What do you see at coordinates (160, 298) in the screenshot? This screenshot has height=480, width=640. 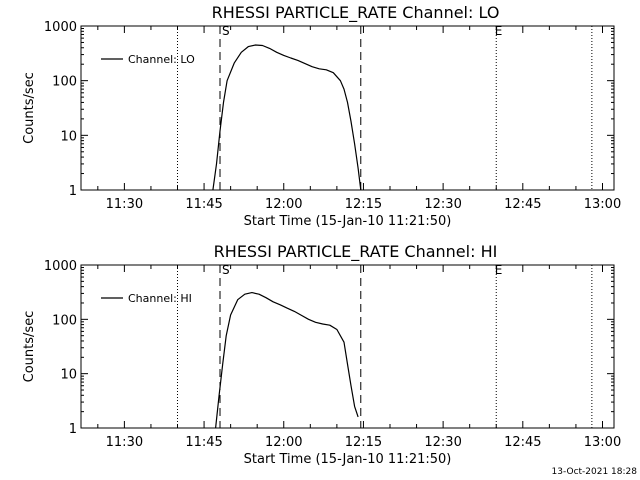 I see `legend-entry: Channel: HI` at bounding box center [160, 298].